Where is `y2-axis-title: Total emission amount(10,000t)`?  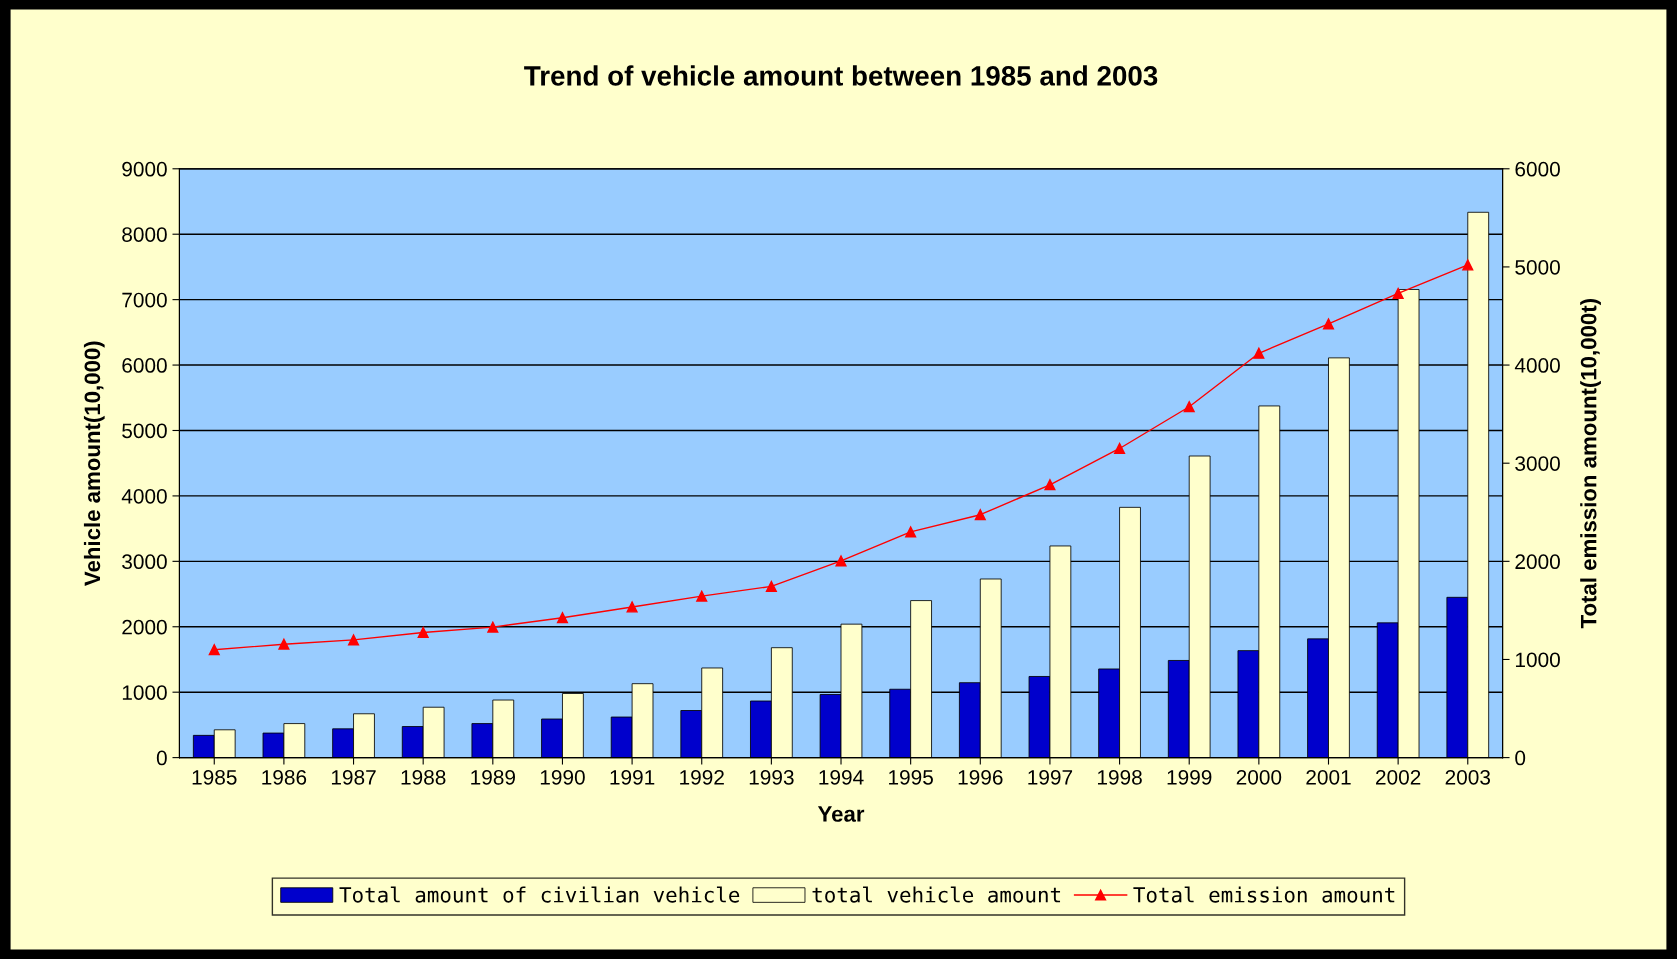
y2-axis-title: Total emission amount(10,000t) is located at coordinates (1590, 464).